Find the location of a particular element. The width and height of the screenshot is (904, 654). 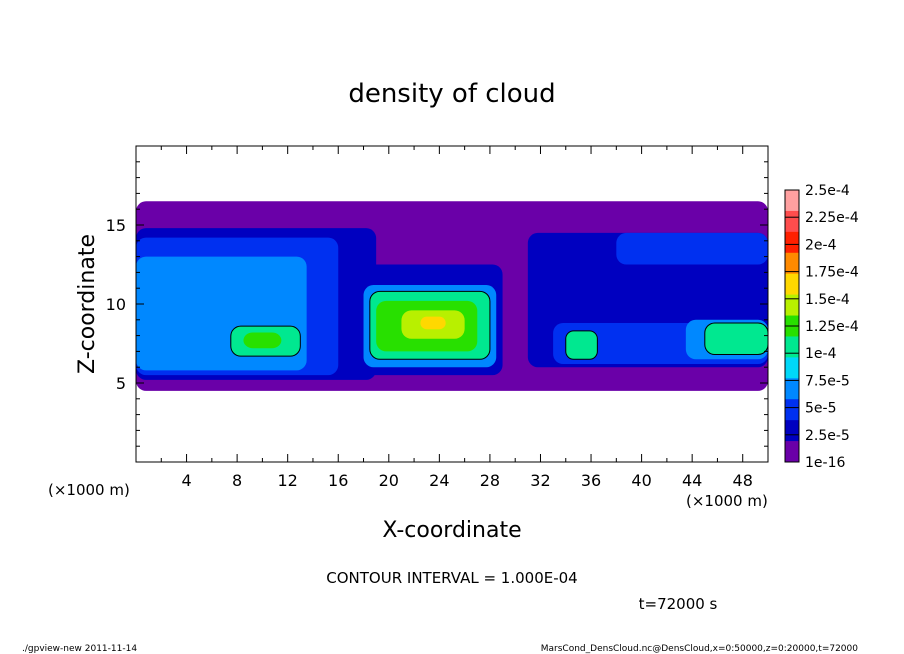

time-label: t=72000 s is located at coordinates (678, 604).